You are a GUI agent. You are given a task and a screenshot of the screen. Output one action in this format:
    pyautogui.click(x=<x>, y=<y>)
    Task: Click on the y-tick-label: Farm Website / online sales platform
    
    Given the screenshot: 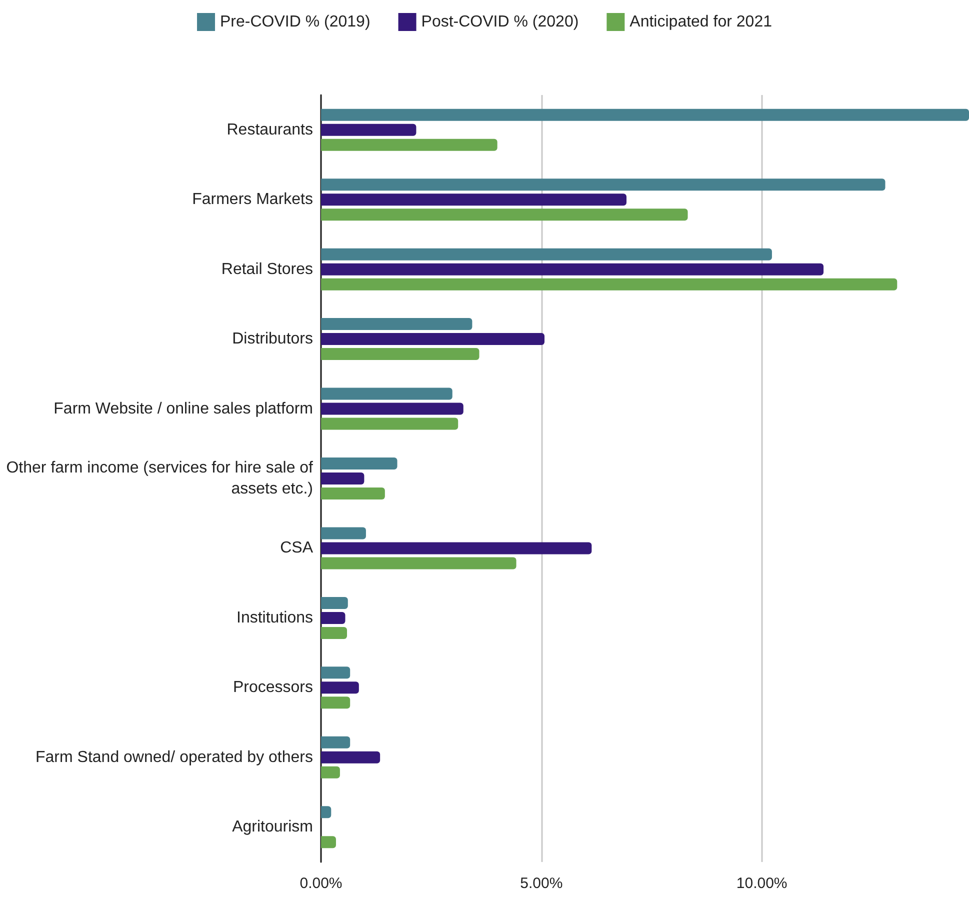 What is the action you would take?
    pyautogui.click(x=183, y=409)
    